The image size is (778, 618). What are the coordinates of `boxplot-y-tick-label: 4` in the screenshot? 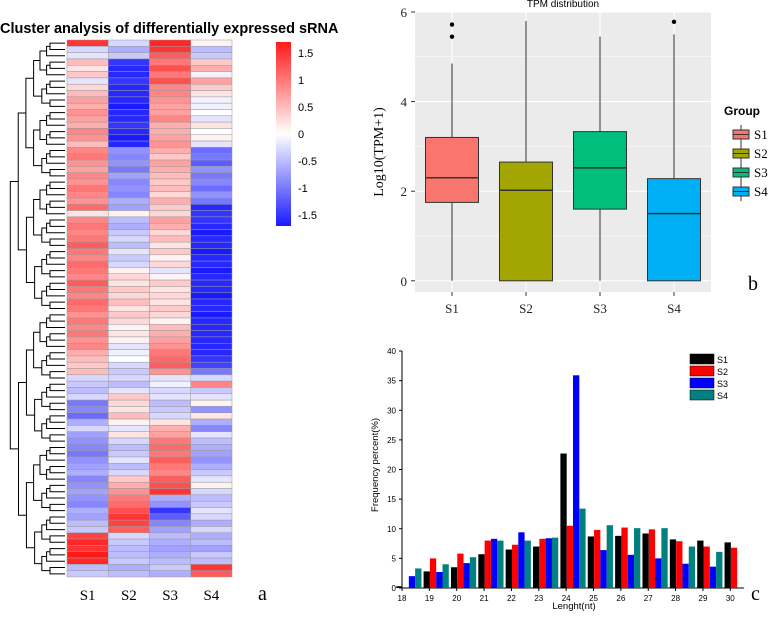 It's located at (404, 102).